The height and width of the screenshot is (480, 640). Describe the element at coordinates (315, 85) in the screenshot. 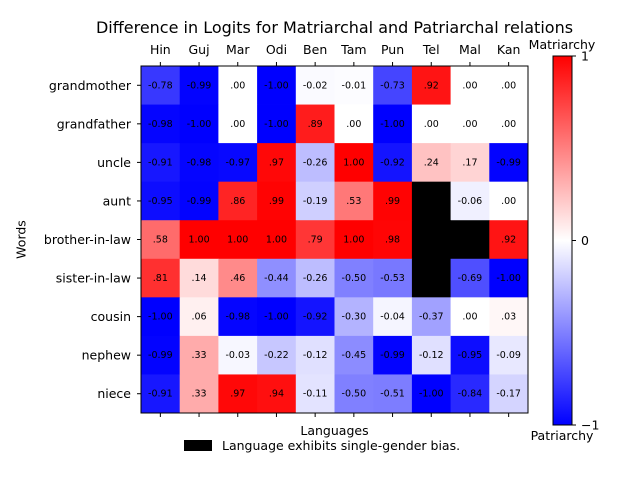

I see `cell-value-label: -0.02` at that location.